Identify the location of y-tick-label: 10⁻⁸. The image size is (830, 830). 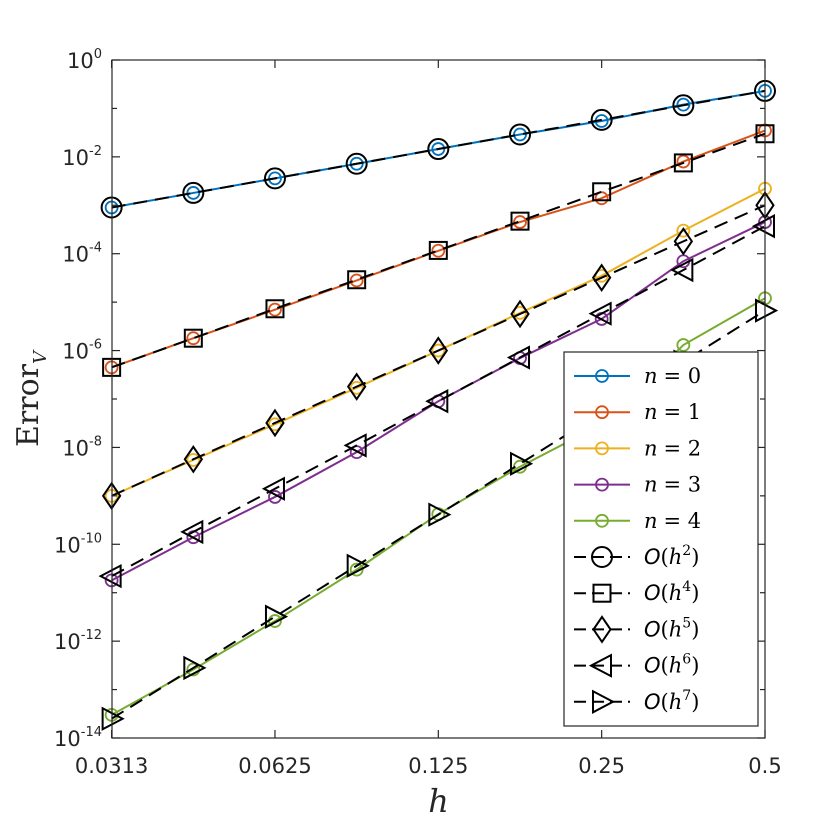
(82, 447).